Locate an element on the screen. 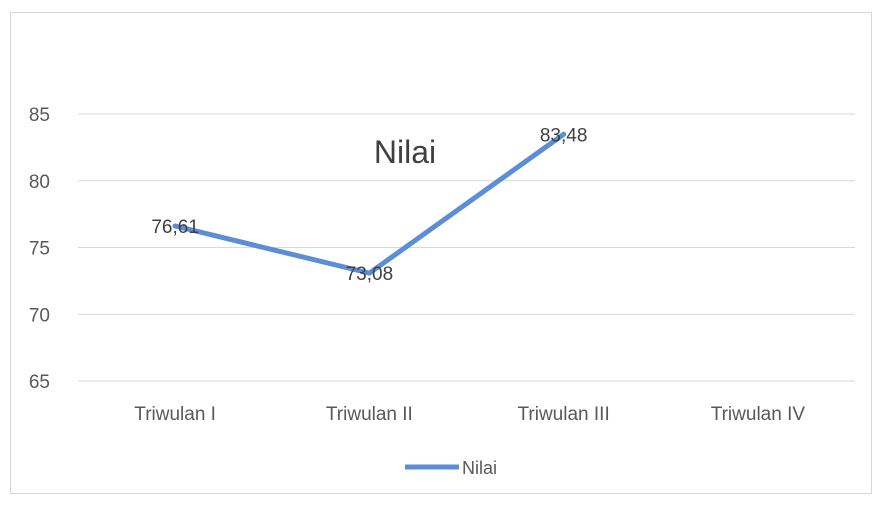 This screenshot has height=505, width=883. data-label-3: 83,48 is located at coordinates (564, 135).